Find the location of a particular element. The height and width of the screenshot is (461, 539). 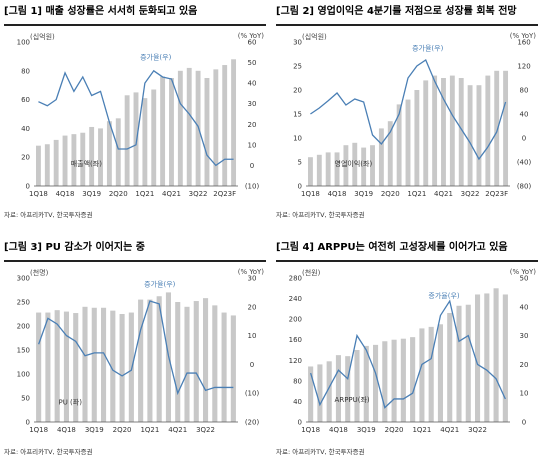

y-left-tick-label: 200 is located at coordinates (23, 327).